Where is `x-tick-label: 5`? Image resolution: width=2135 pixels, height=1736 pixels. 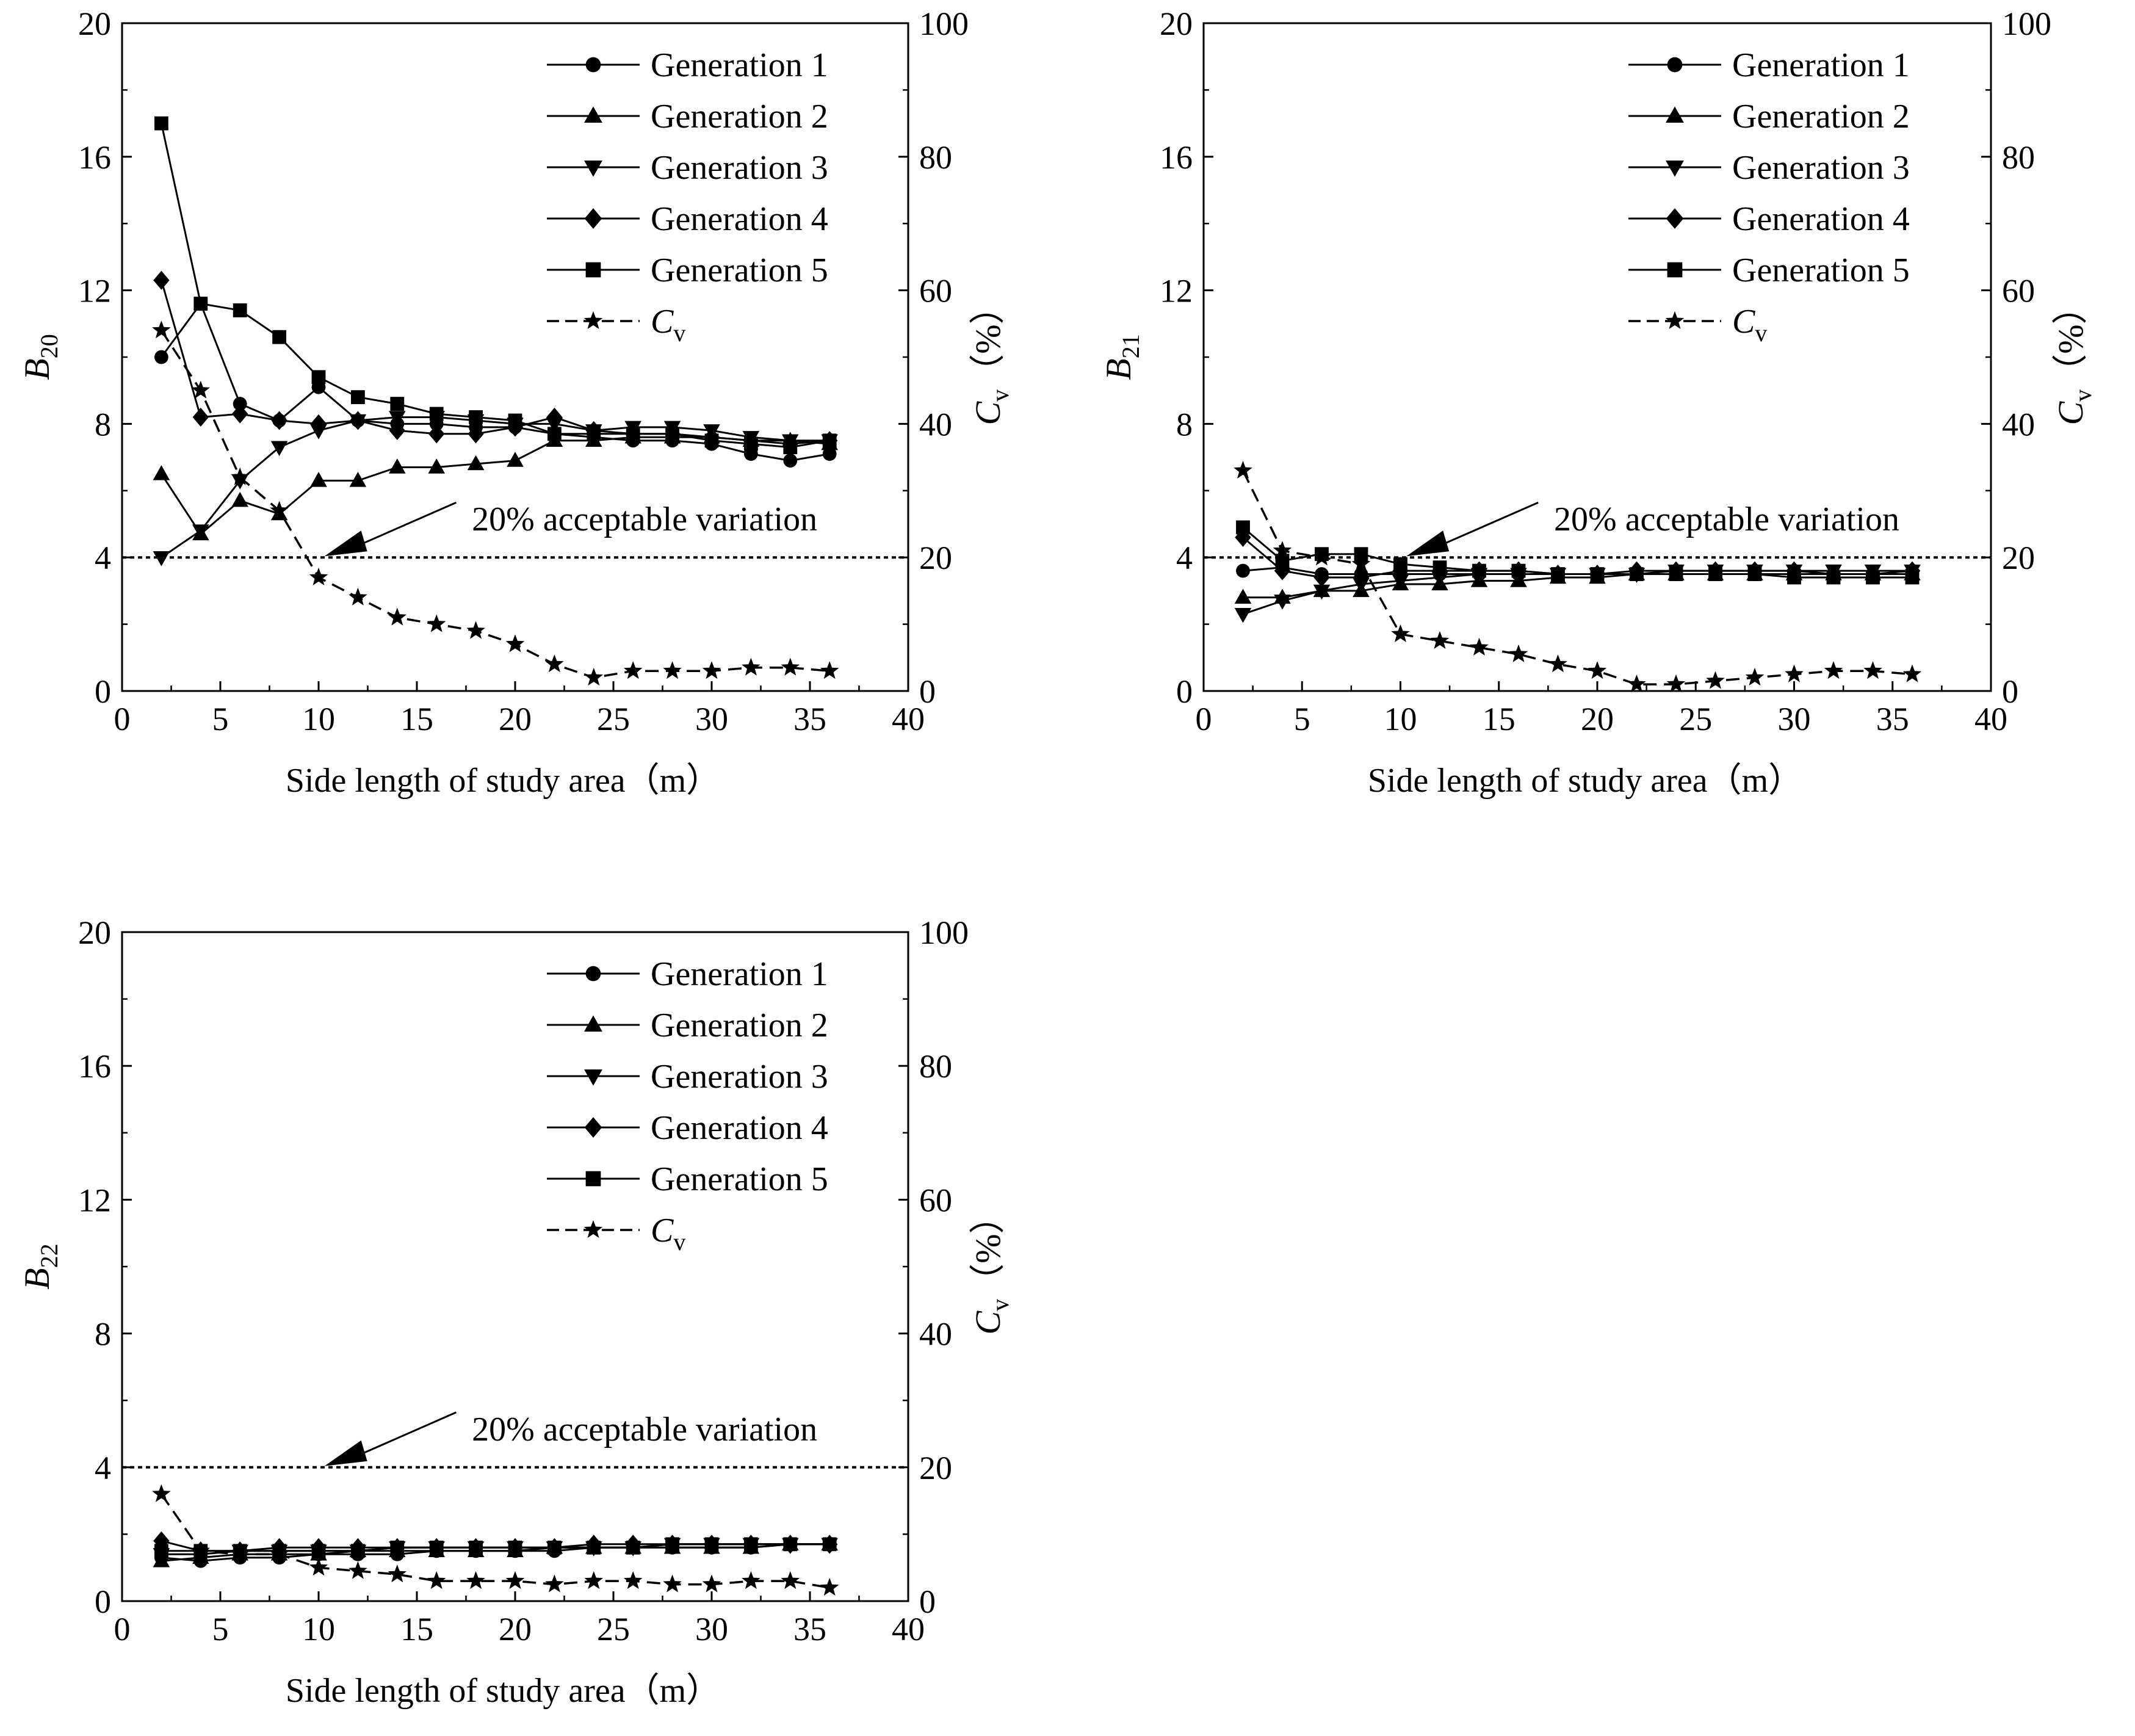 x-tick-label: 5 is located at coordinates (1302, 719).